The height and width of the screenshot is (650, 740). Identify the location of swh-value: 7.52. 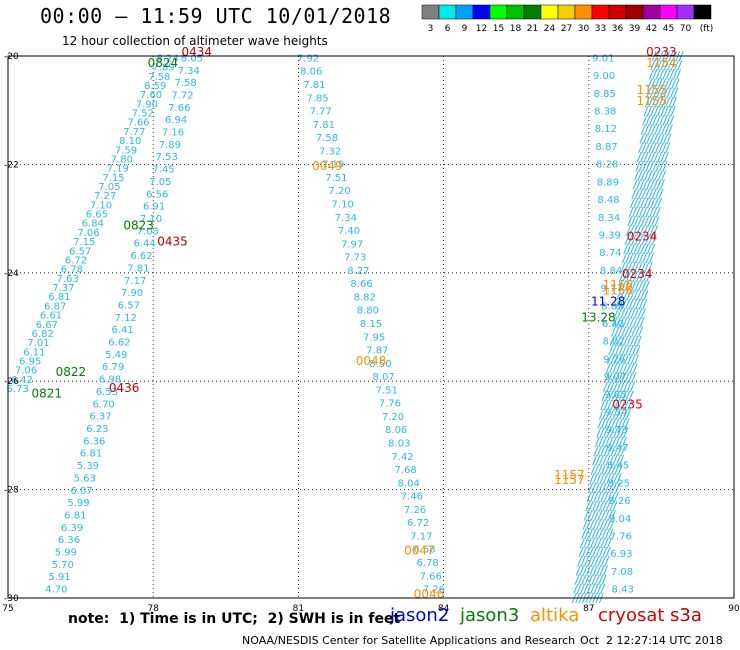
(143, 114).